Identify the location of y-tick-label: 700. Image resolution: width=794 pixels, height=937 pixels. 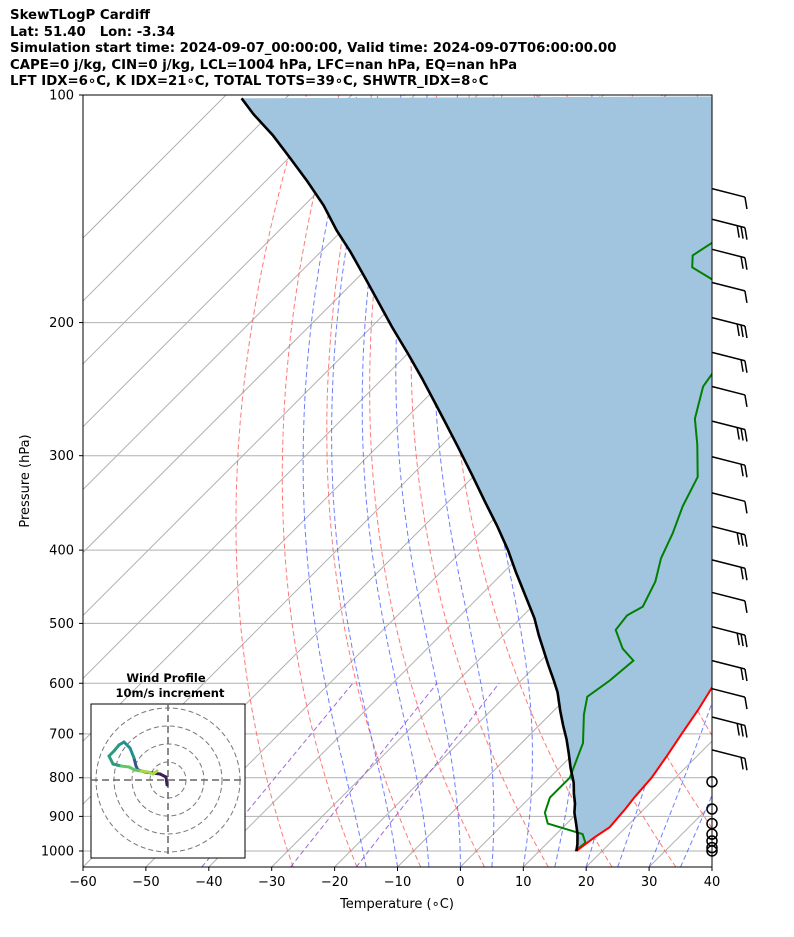
(61, 734).